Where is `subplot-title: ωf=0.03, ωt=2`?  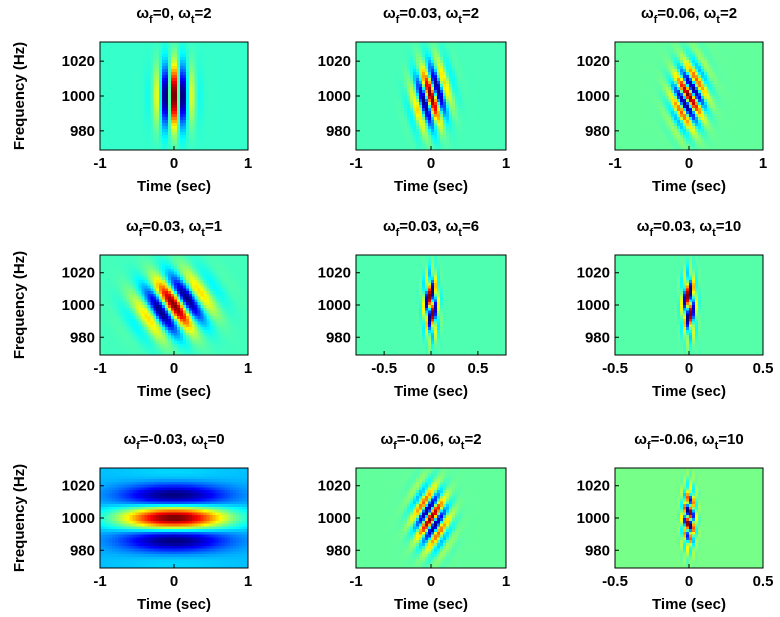
subplot-title: ωf=0.03, ωt=2 is located at coordinates (431, 15).